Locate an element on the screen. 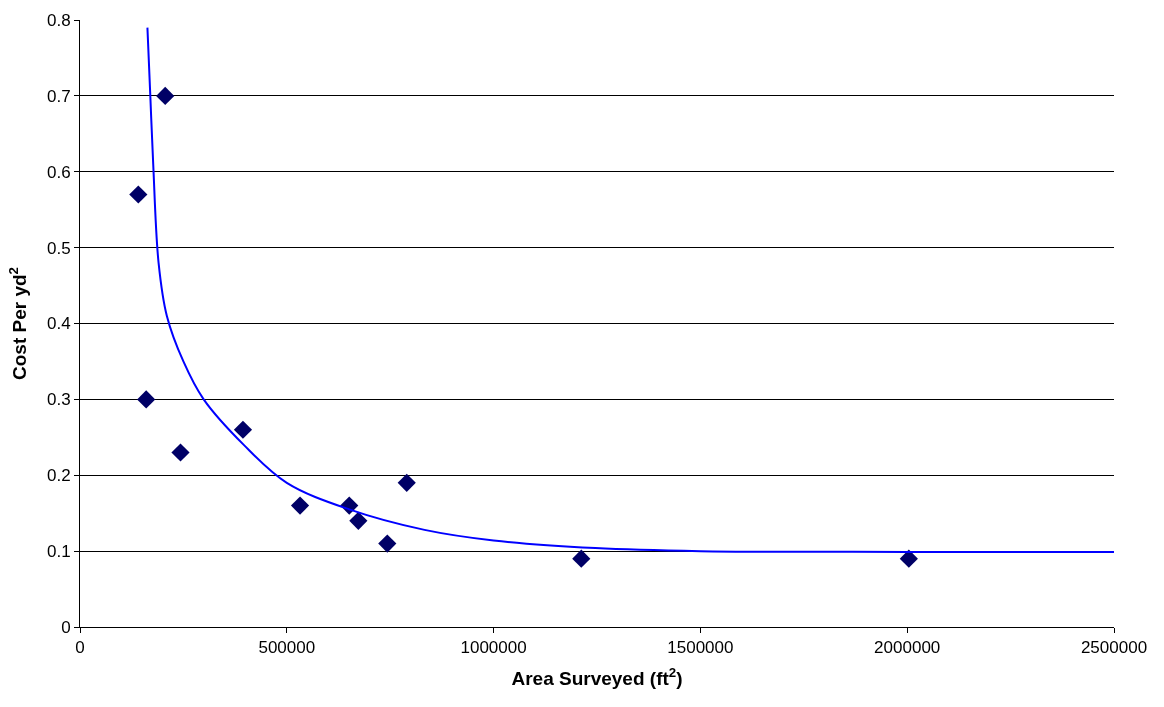 This screenshot has height=707, width=1164. y-tick-label: 0.3 is located at coordinates (58, 400).